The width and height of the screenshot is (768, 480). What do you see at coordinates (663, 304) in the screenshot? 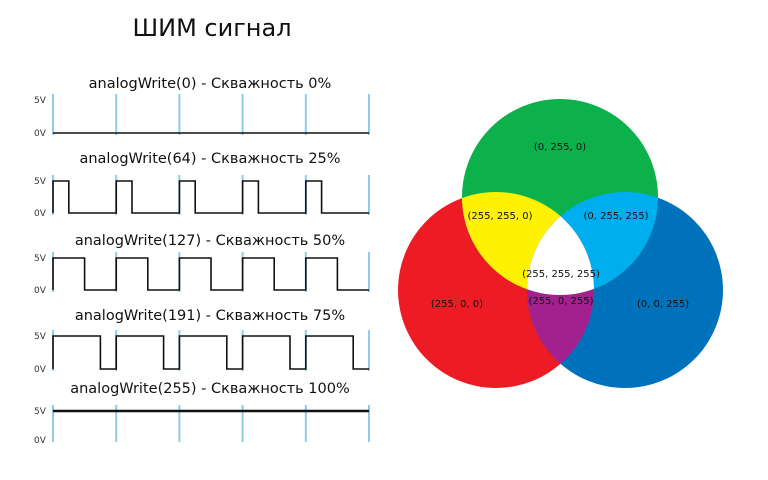
I see `blue-label: (0, 0, 255)` at bounding box center [663, 304].